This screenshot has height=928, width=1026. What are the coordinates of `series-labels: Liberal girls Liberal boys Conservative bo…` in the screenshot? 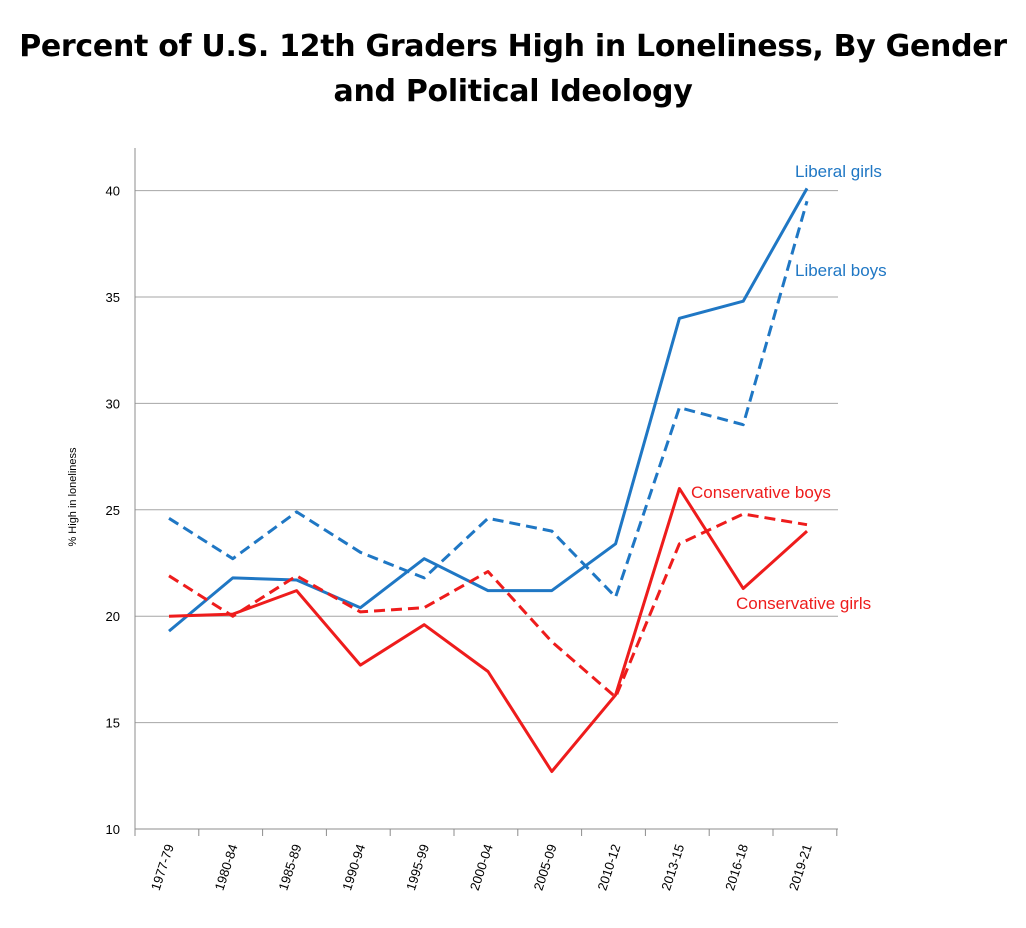 It's located at (789, 387).